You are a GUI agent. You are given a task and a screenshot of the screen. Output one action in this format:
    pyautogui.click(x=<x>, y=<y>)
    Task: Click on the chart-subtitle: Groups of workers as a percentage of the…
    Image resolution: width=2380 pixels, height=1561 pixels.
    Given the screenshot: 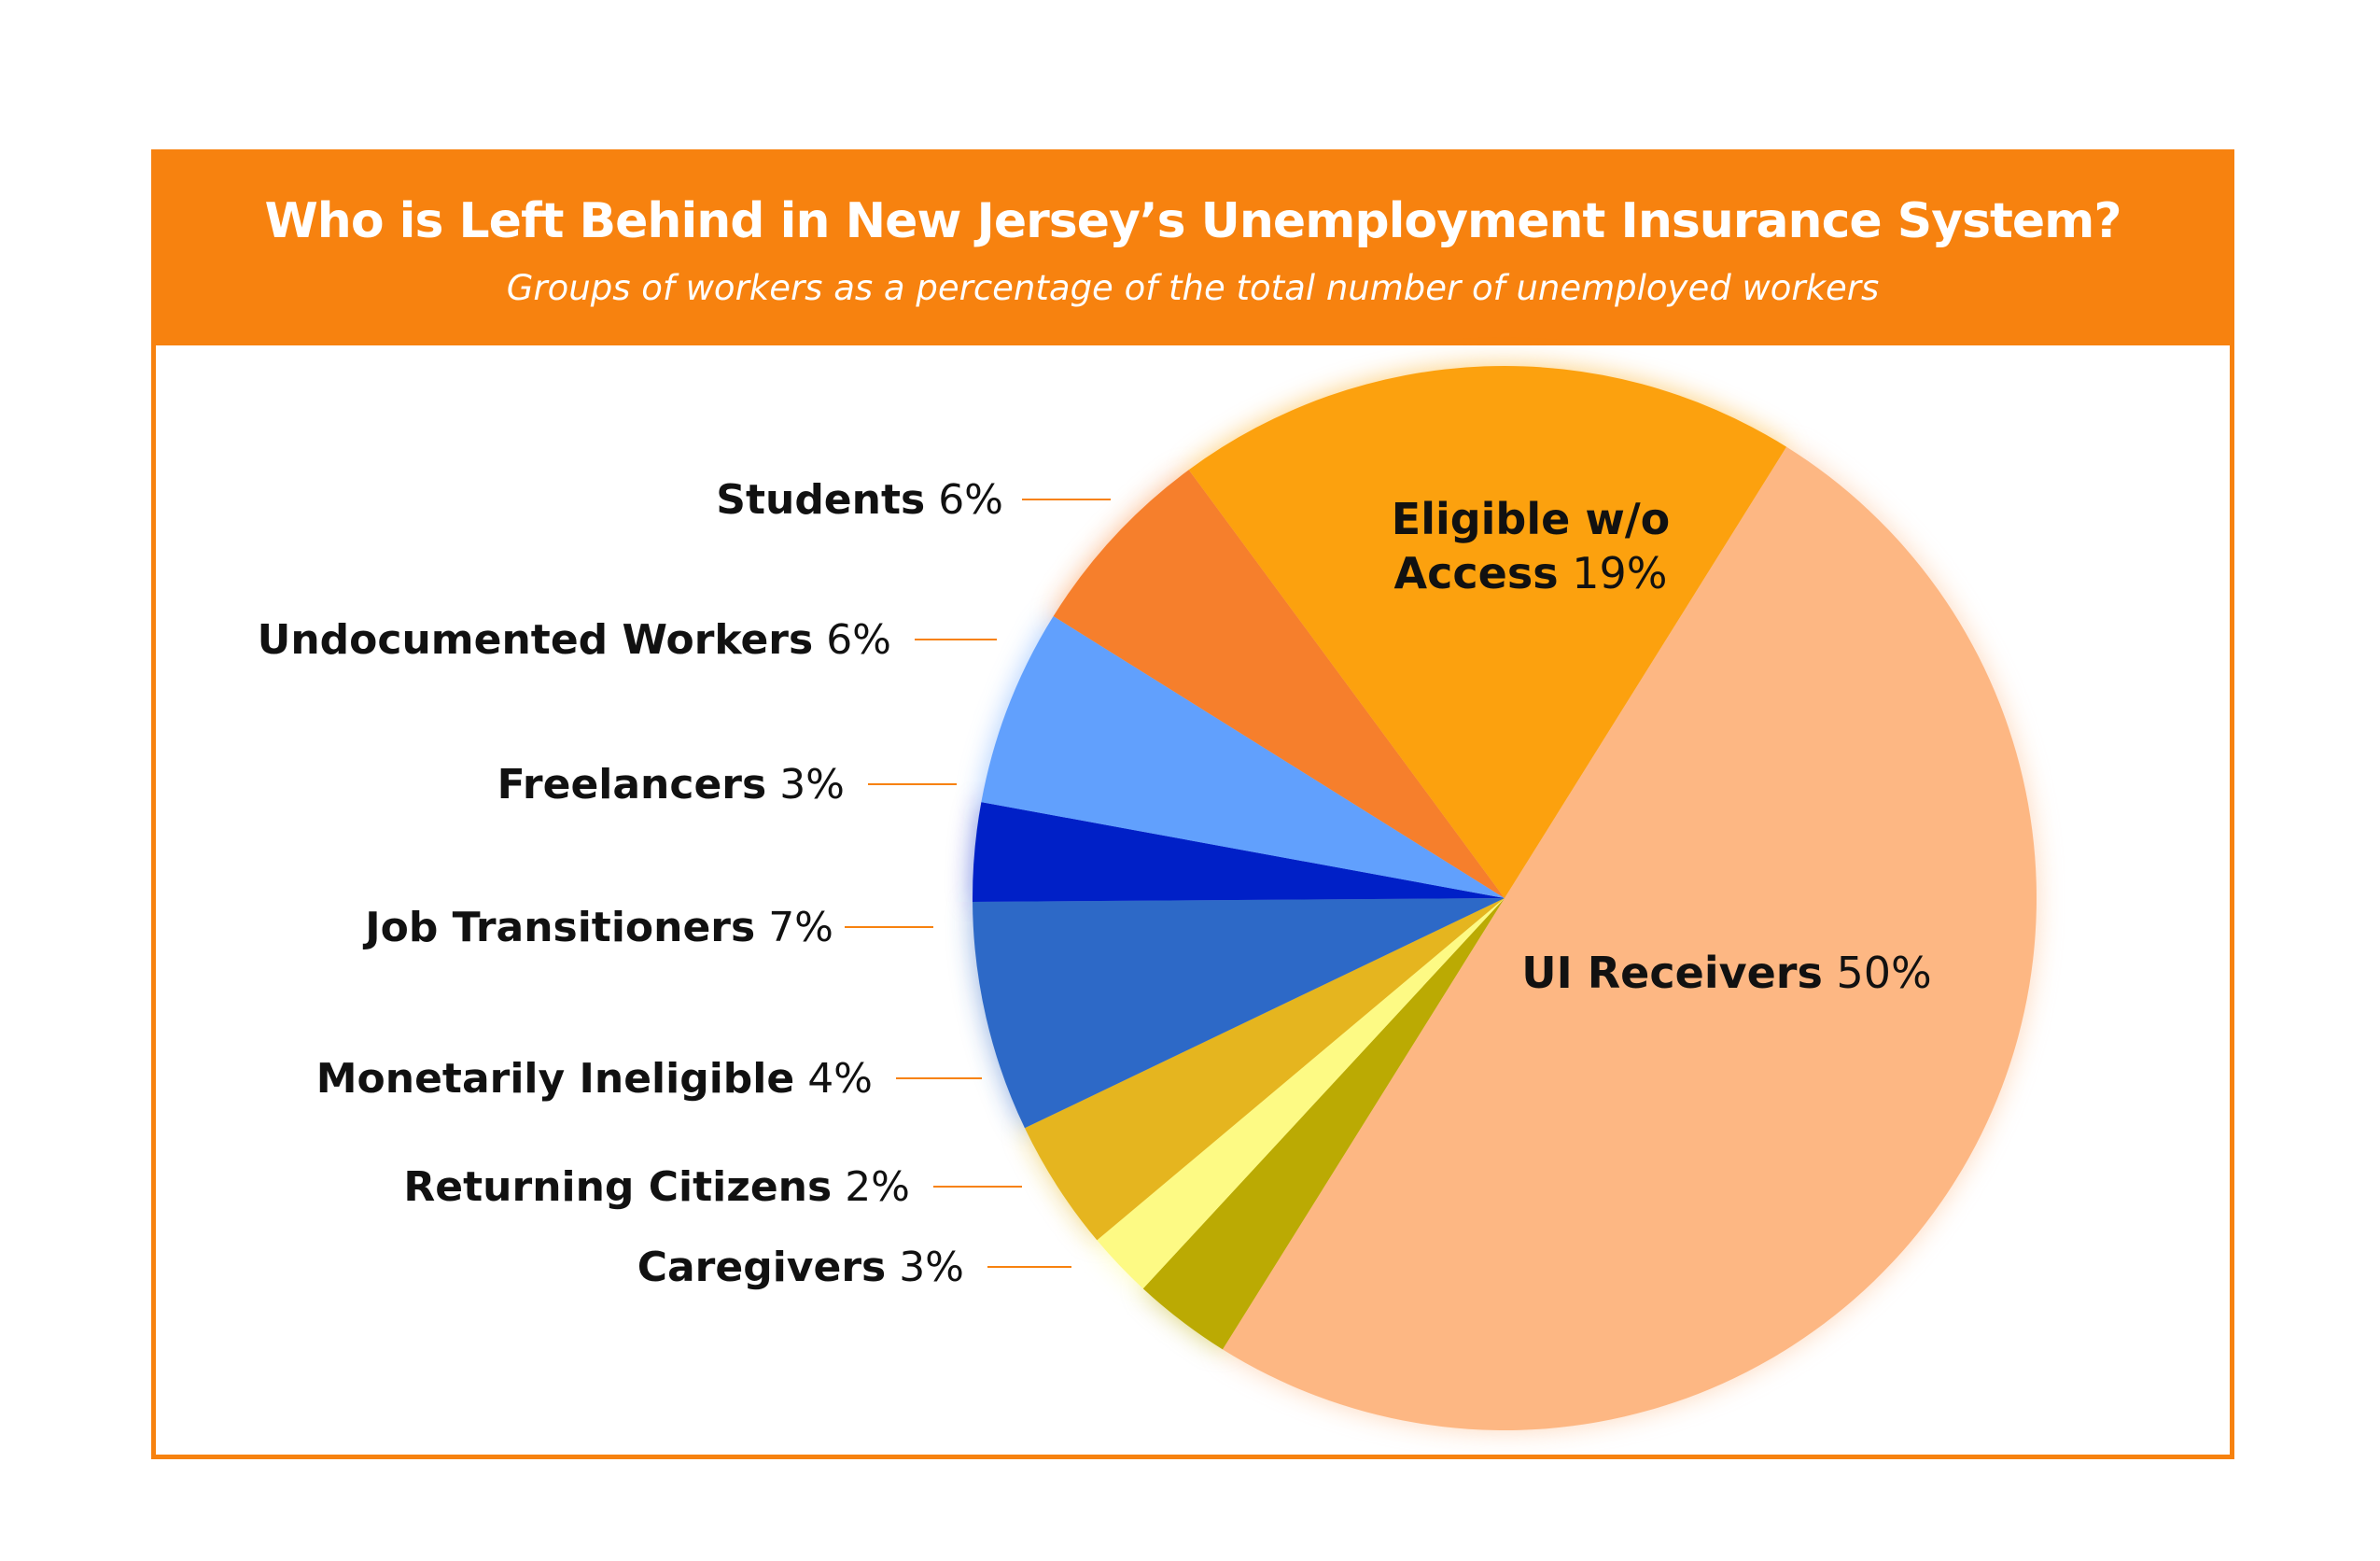 What is the action you would take?
    pyautogui.click(x=1193, y=288)
    